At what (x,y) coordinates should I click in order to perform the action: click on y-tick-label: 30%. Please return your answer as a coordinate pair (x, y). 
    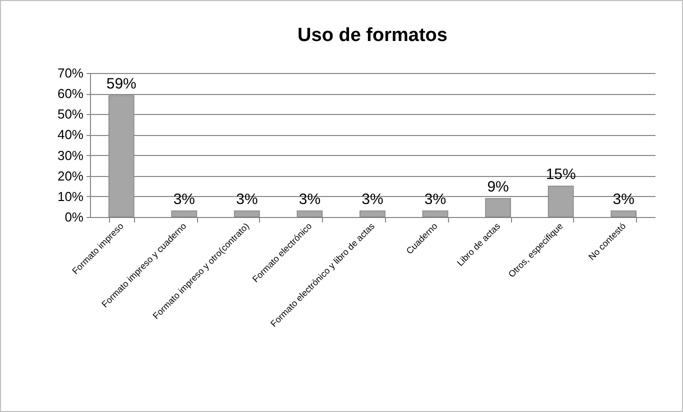
    Looking at the image, I should click on (70, 155).